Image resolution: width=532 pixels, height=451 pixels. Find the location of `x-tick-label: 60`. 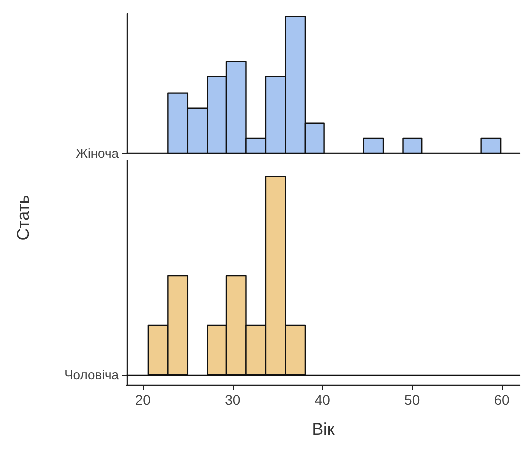

x-tick-label: 60 is located at coordinates (502, 400).